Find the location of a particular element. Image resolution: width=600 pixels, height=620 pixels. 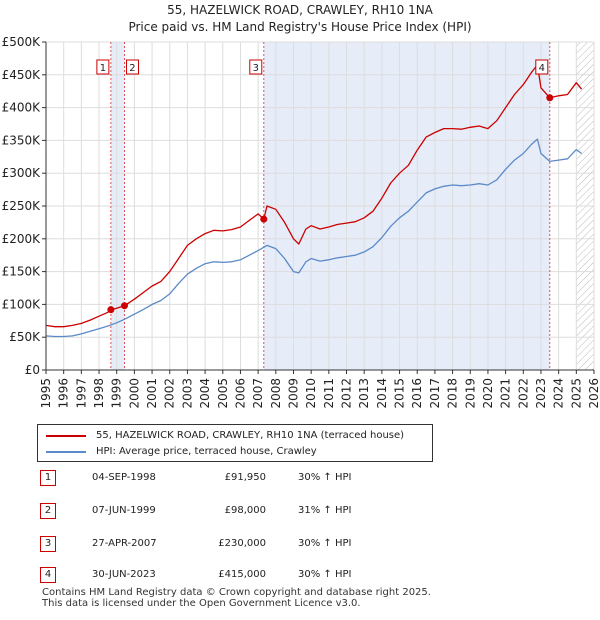

x-tick-label: 1995 is located at coordinates (46, 393).